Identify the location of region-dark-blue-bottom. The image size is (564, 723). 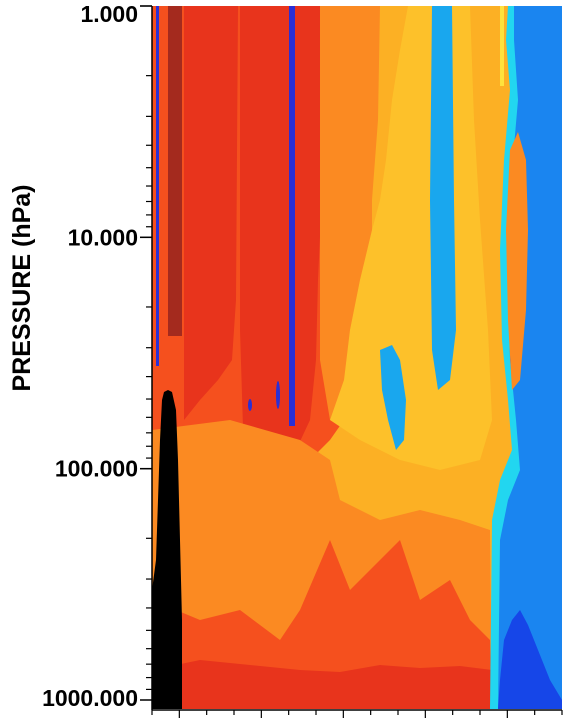
(530, 659).